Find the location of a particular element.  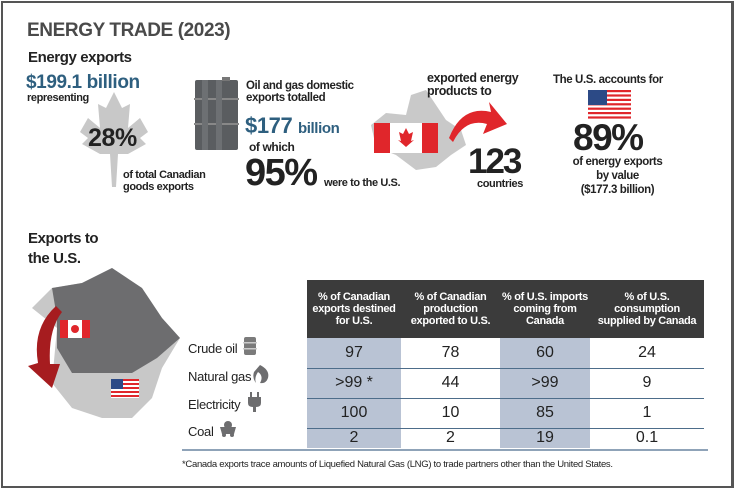

row-label-natural-gas: Natural gas is located at coordinates (220, 376).